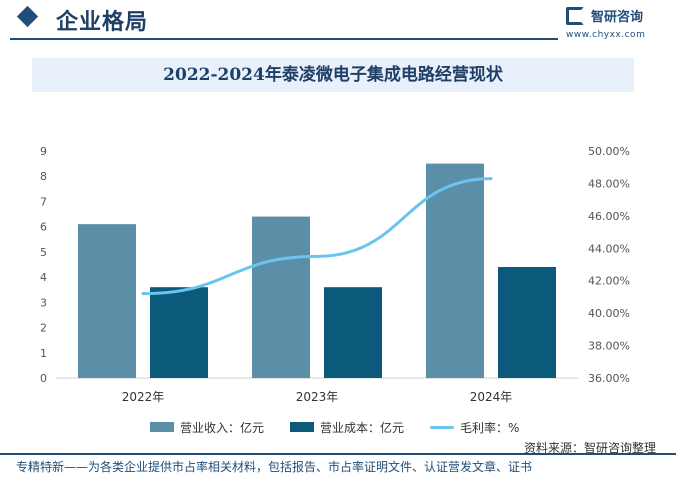 Image resolution: width=676 pixels, height=488 pixels. What do you see at coordinates (43, 176) in the screenshot?
I see `left-tick-label: 8` at bounding box center [43, 176].